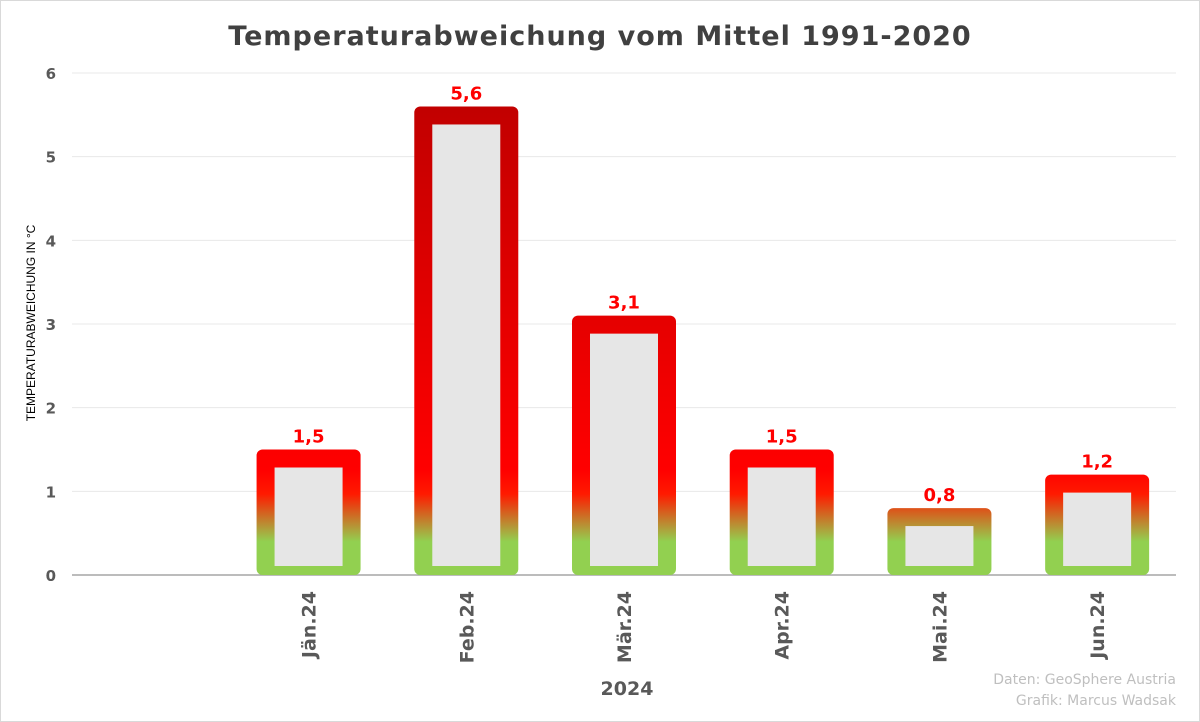 The width and height of the screenshot is (1200, 722). Describe the element at coordinates (467, 627) in the screenshot. I see `x-tick-label: Feb.24` at that location.